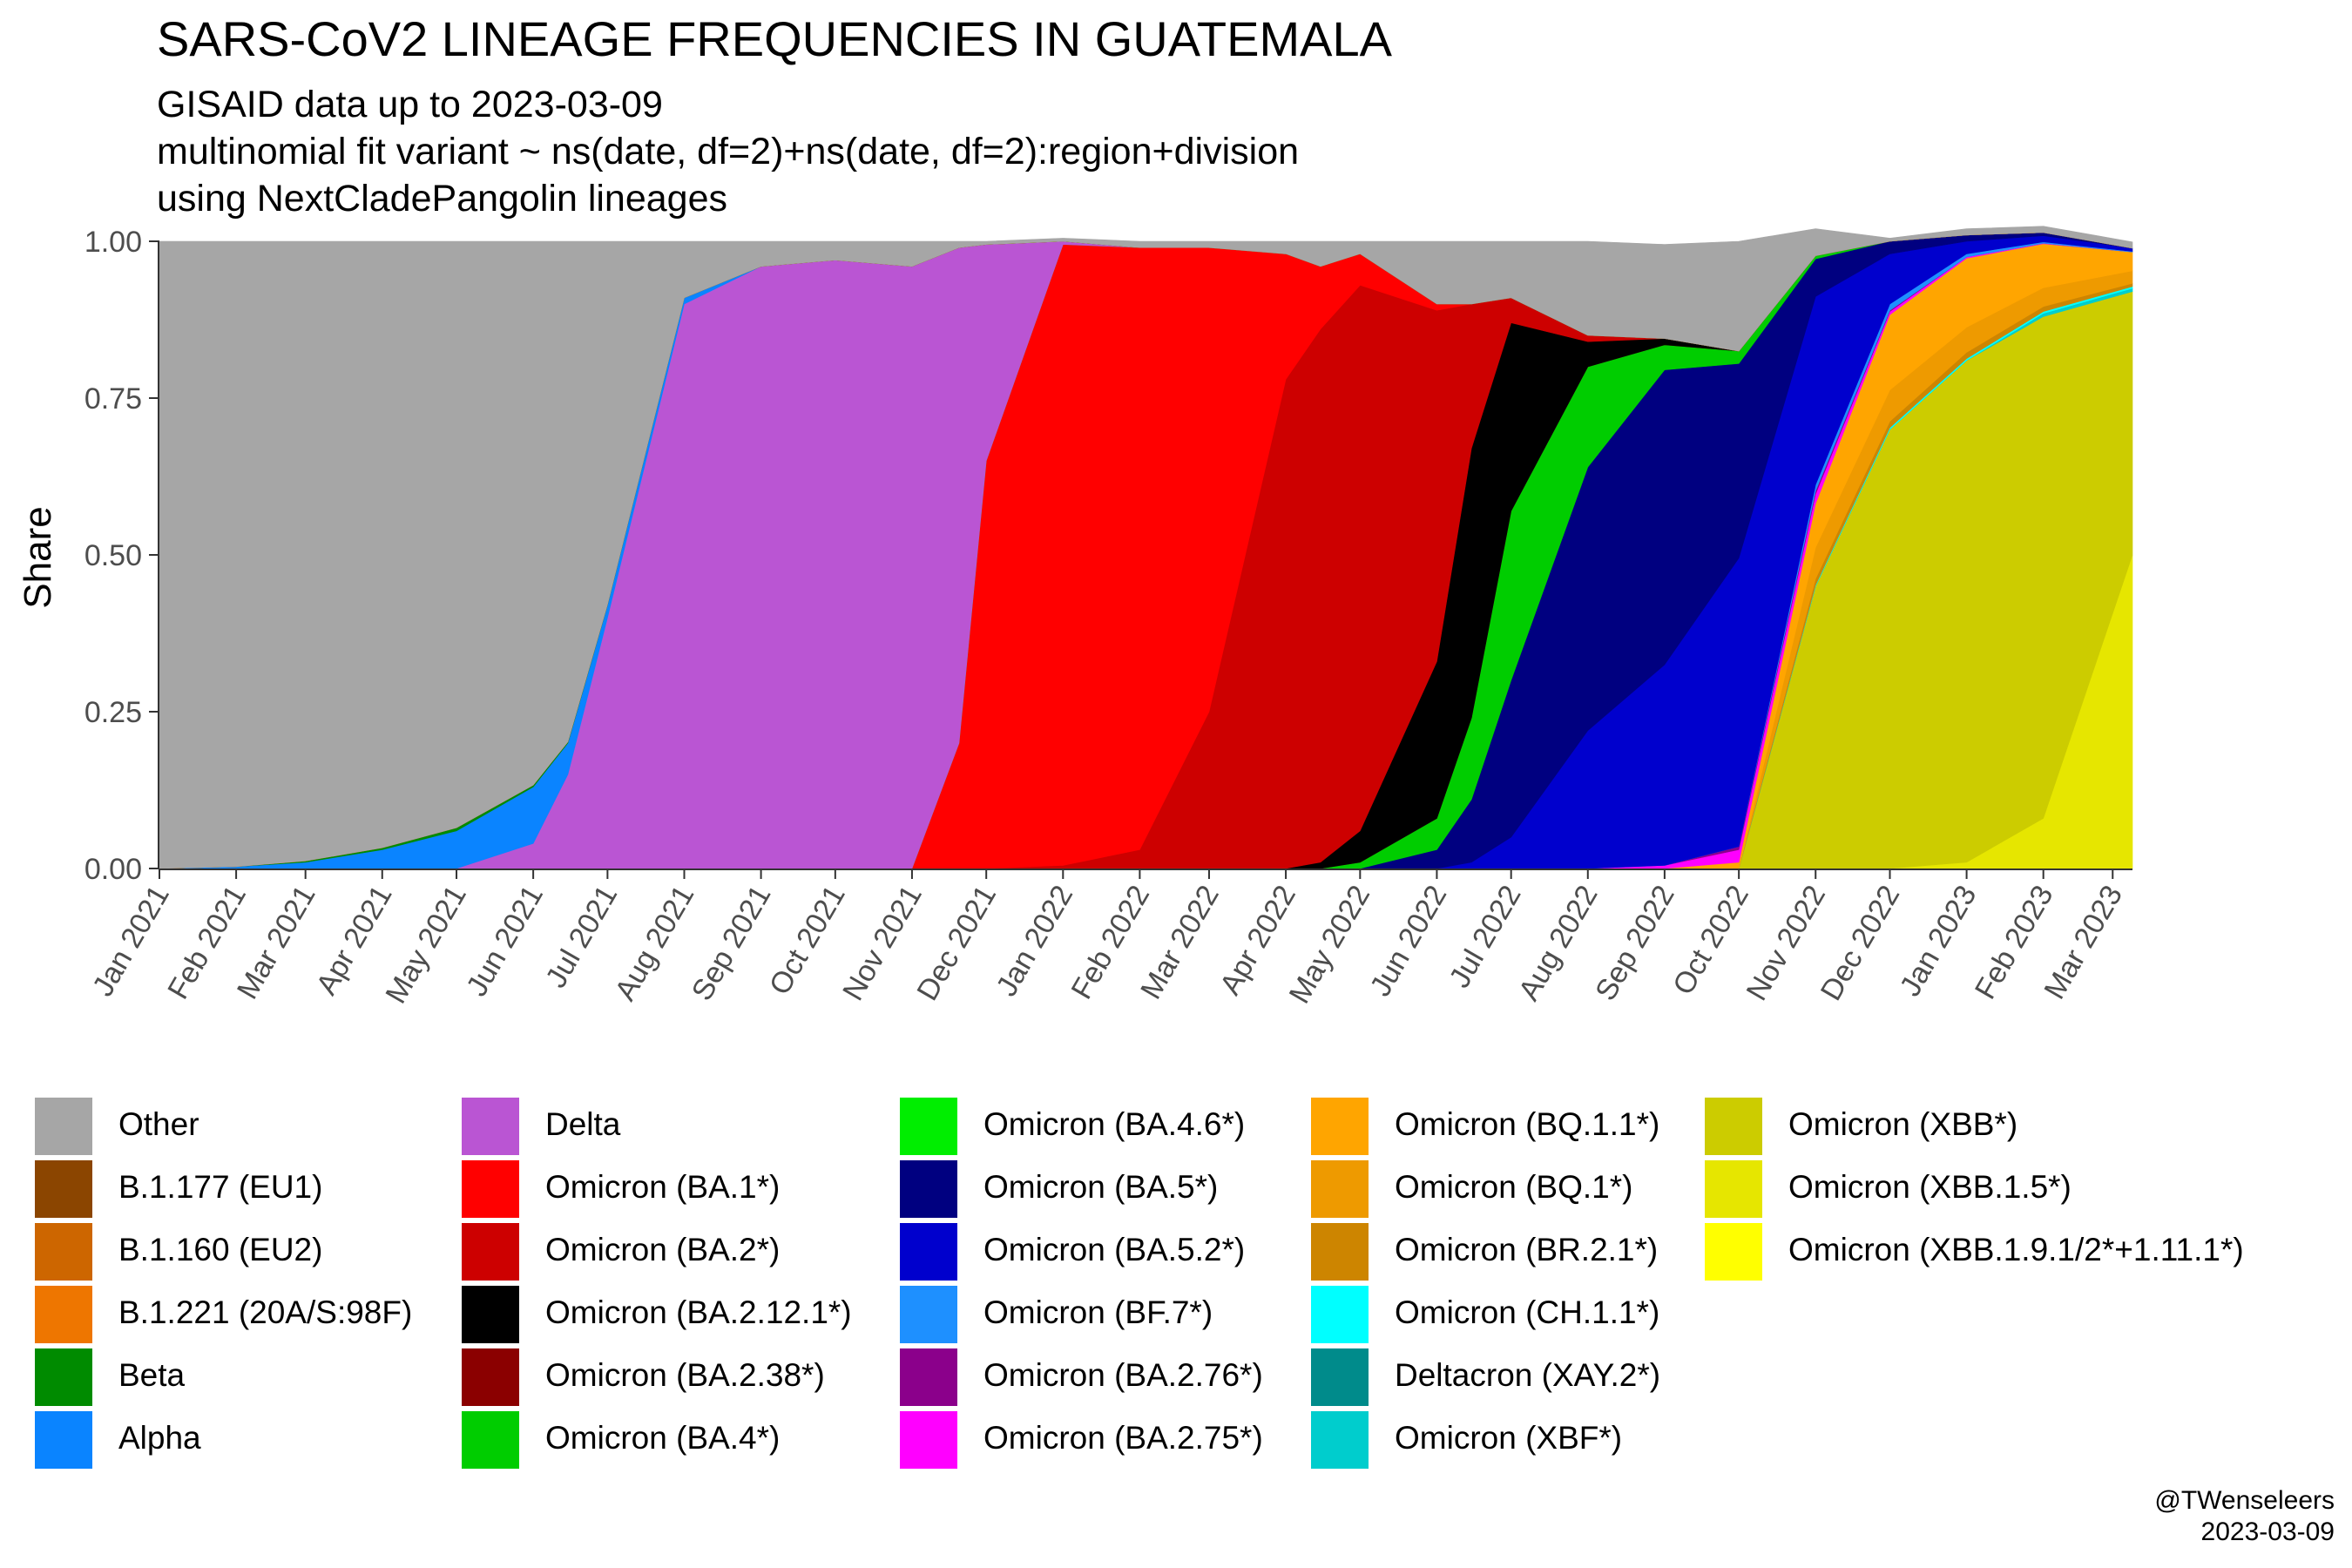 This screenshot has width=2352, height=1568. I want to click on legend-label: Omicron (BA.2*), so click(663, 1250).